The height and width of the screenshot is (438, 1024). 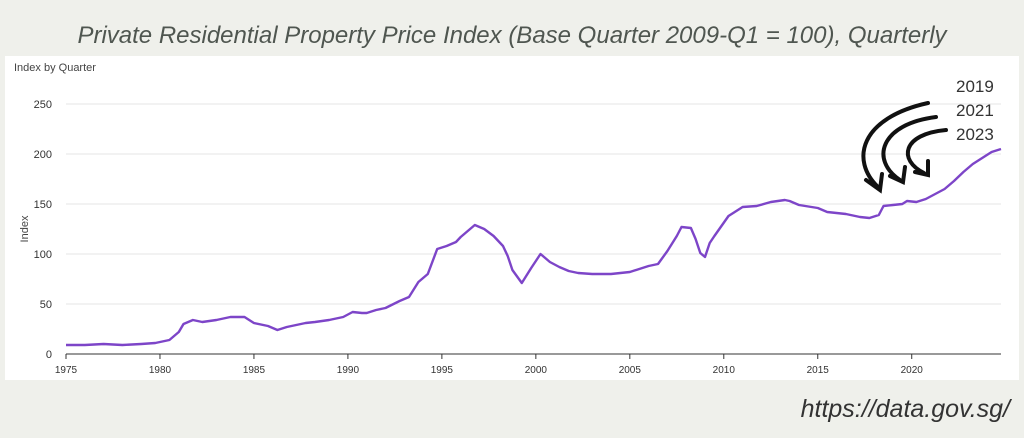 I want to click on y-tick-label: 50, so click(x=46, y=305).